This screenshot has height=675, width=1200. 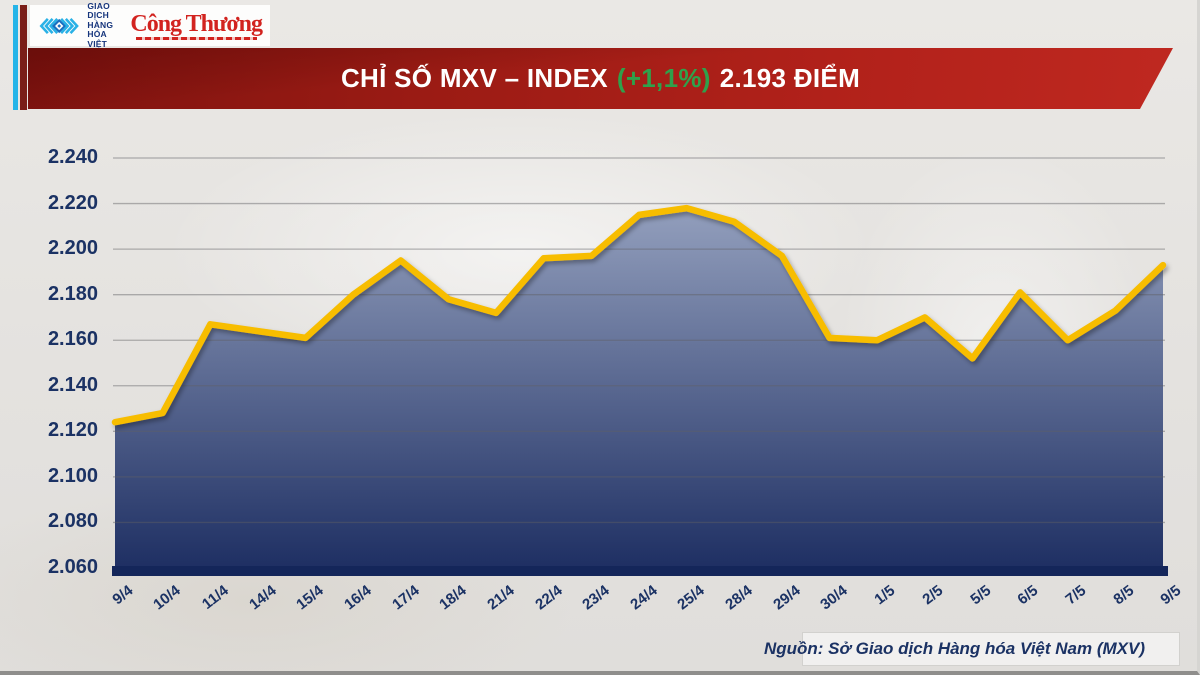 I want to click on title-banner: CHỈ SỐ MXV – INDEX (+1,1%) 2.193 ĐIỂM, so click(x=600, y=78).